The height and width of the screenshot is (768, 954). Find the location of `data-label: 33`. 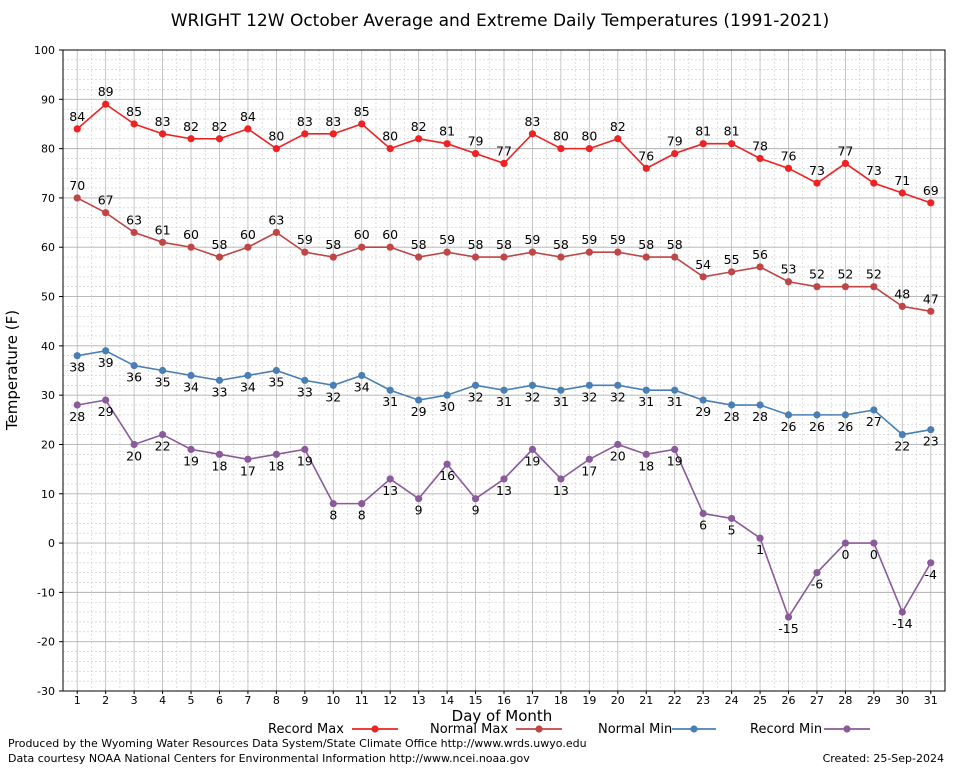

data-label: 33 is located at coordinates (220, 391).